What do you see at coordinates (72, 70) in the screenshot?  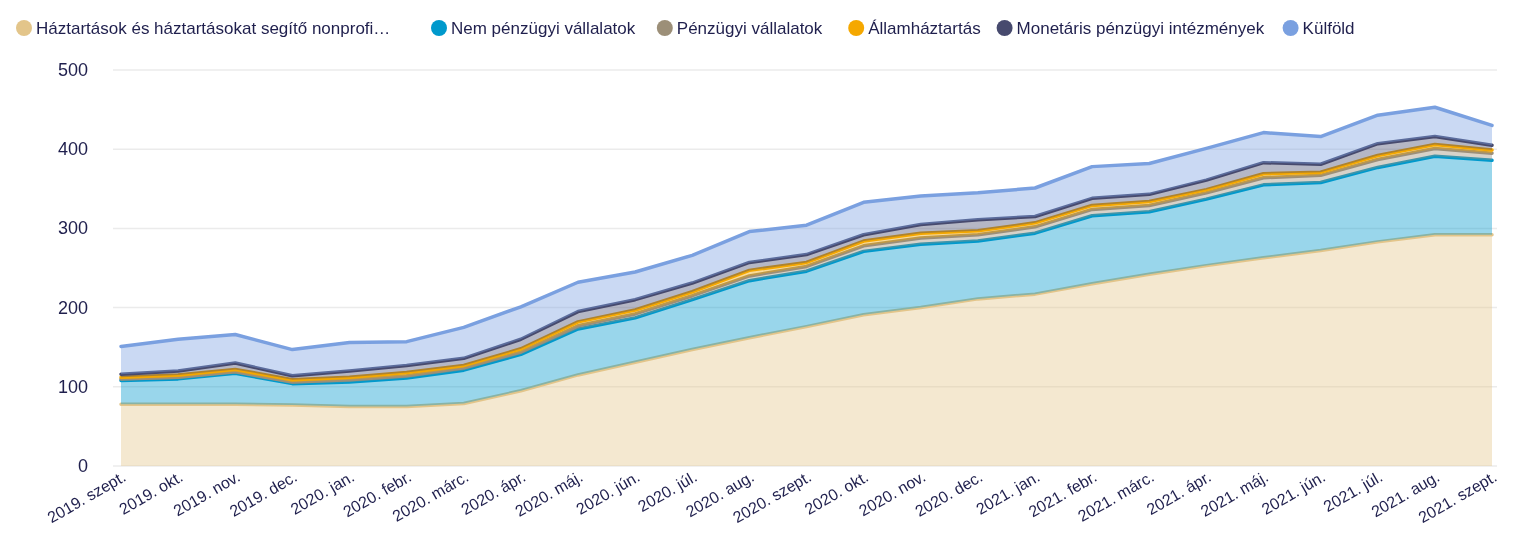 I see `y-tick-label: 500` at bounding box center [72, 70].